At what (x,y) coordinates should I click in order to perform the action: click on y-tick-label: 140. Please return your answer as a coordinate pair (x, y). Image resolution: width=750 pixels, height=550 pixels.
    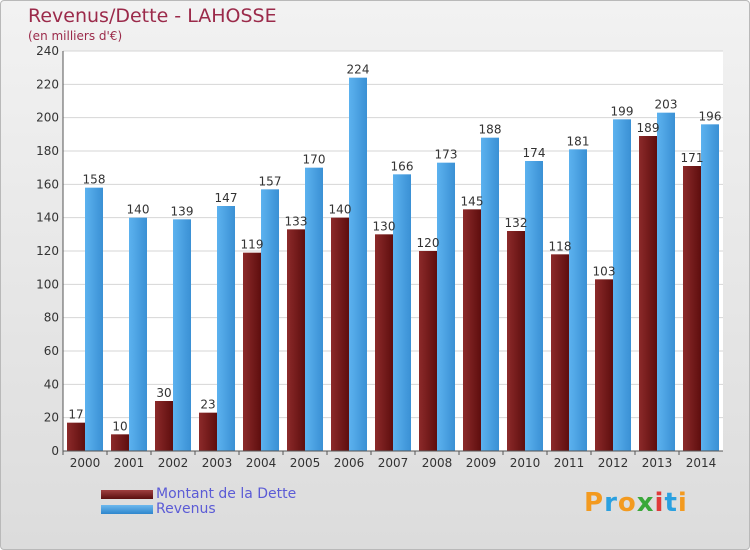
    Looking at the image, I should click on (47, 218).